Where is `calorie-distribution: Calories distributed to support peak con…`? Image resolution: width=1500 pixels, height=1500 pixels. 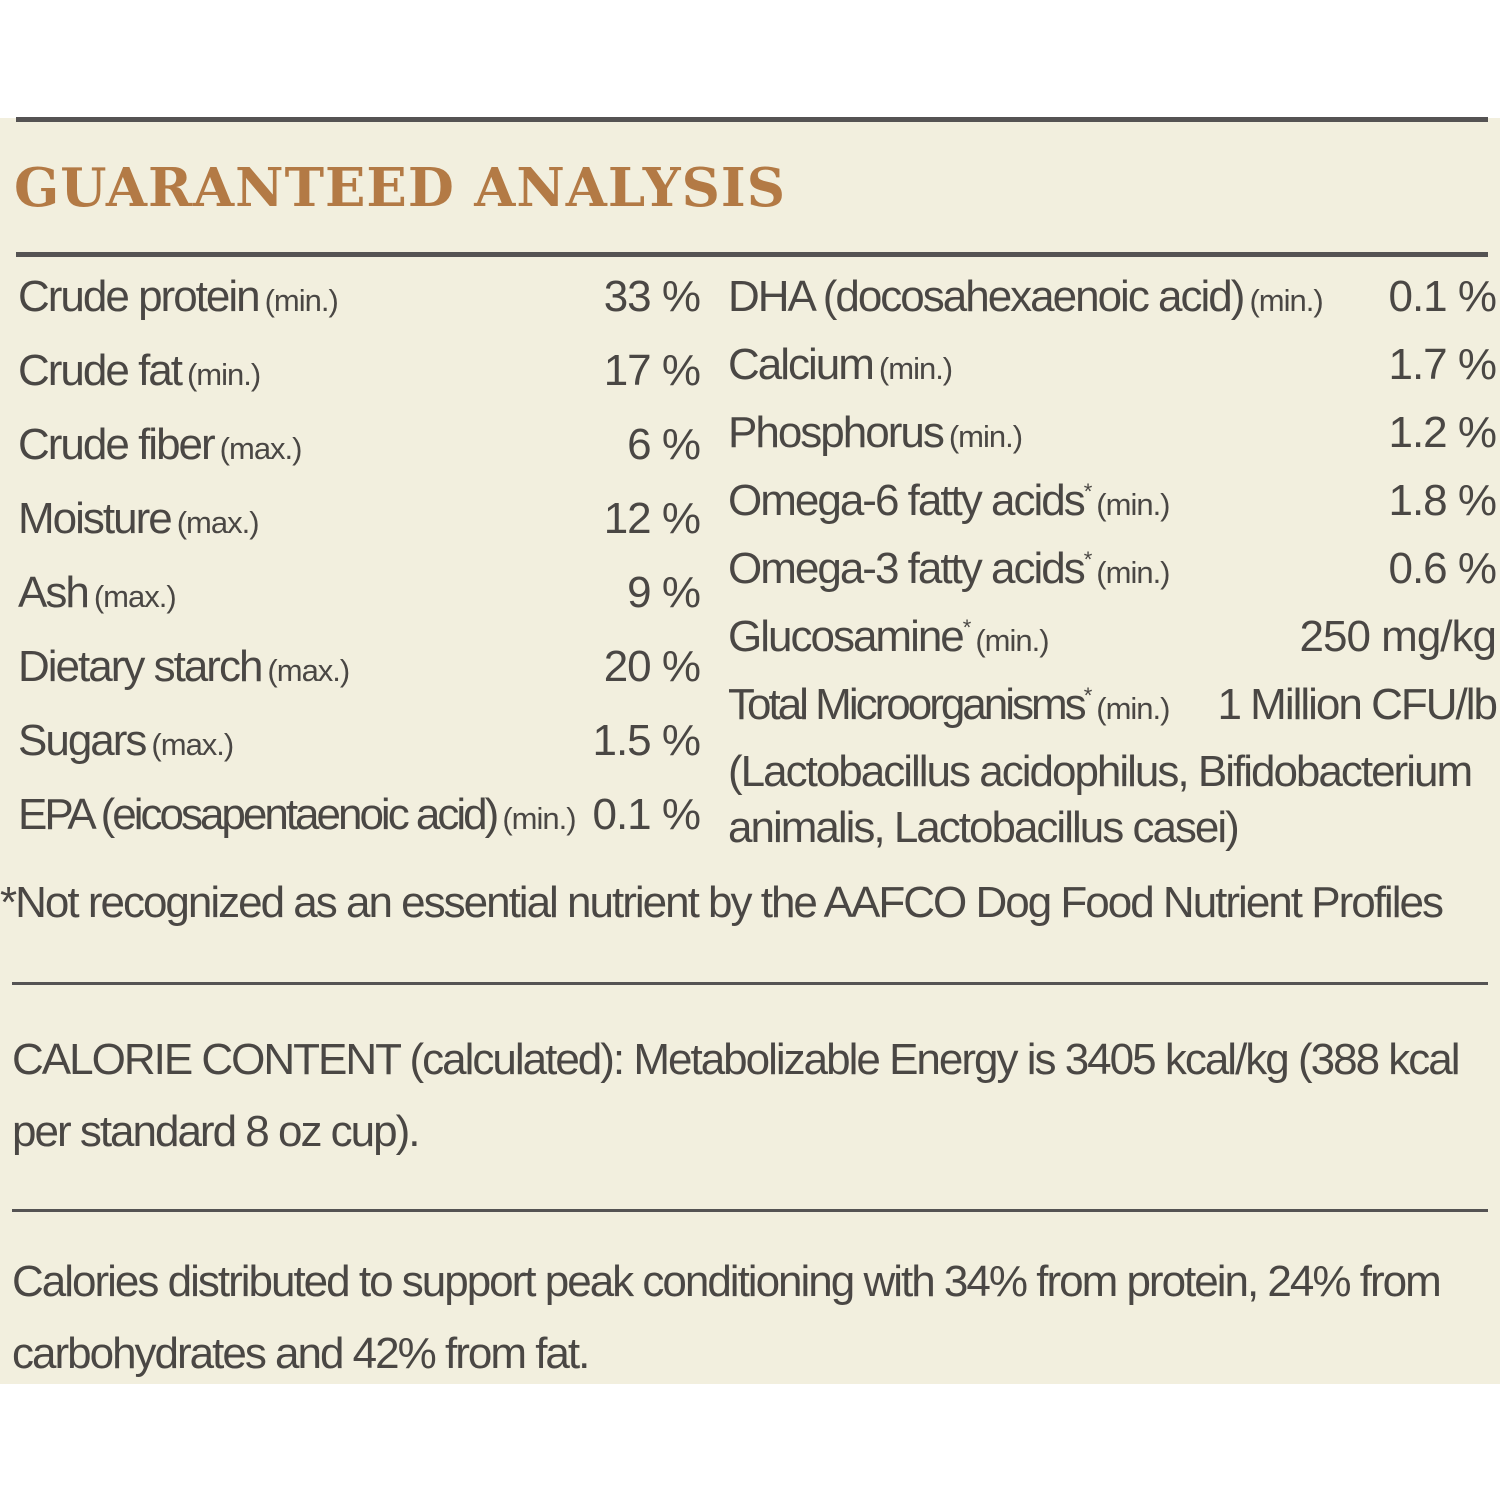 calorie-distribution: Calories distributed to support peak con… is located at coordinates (727, 1317).